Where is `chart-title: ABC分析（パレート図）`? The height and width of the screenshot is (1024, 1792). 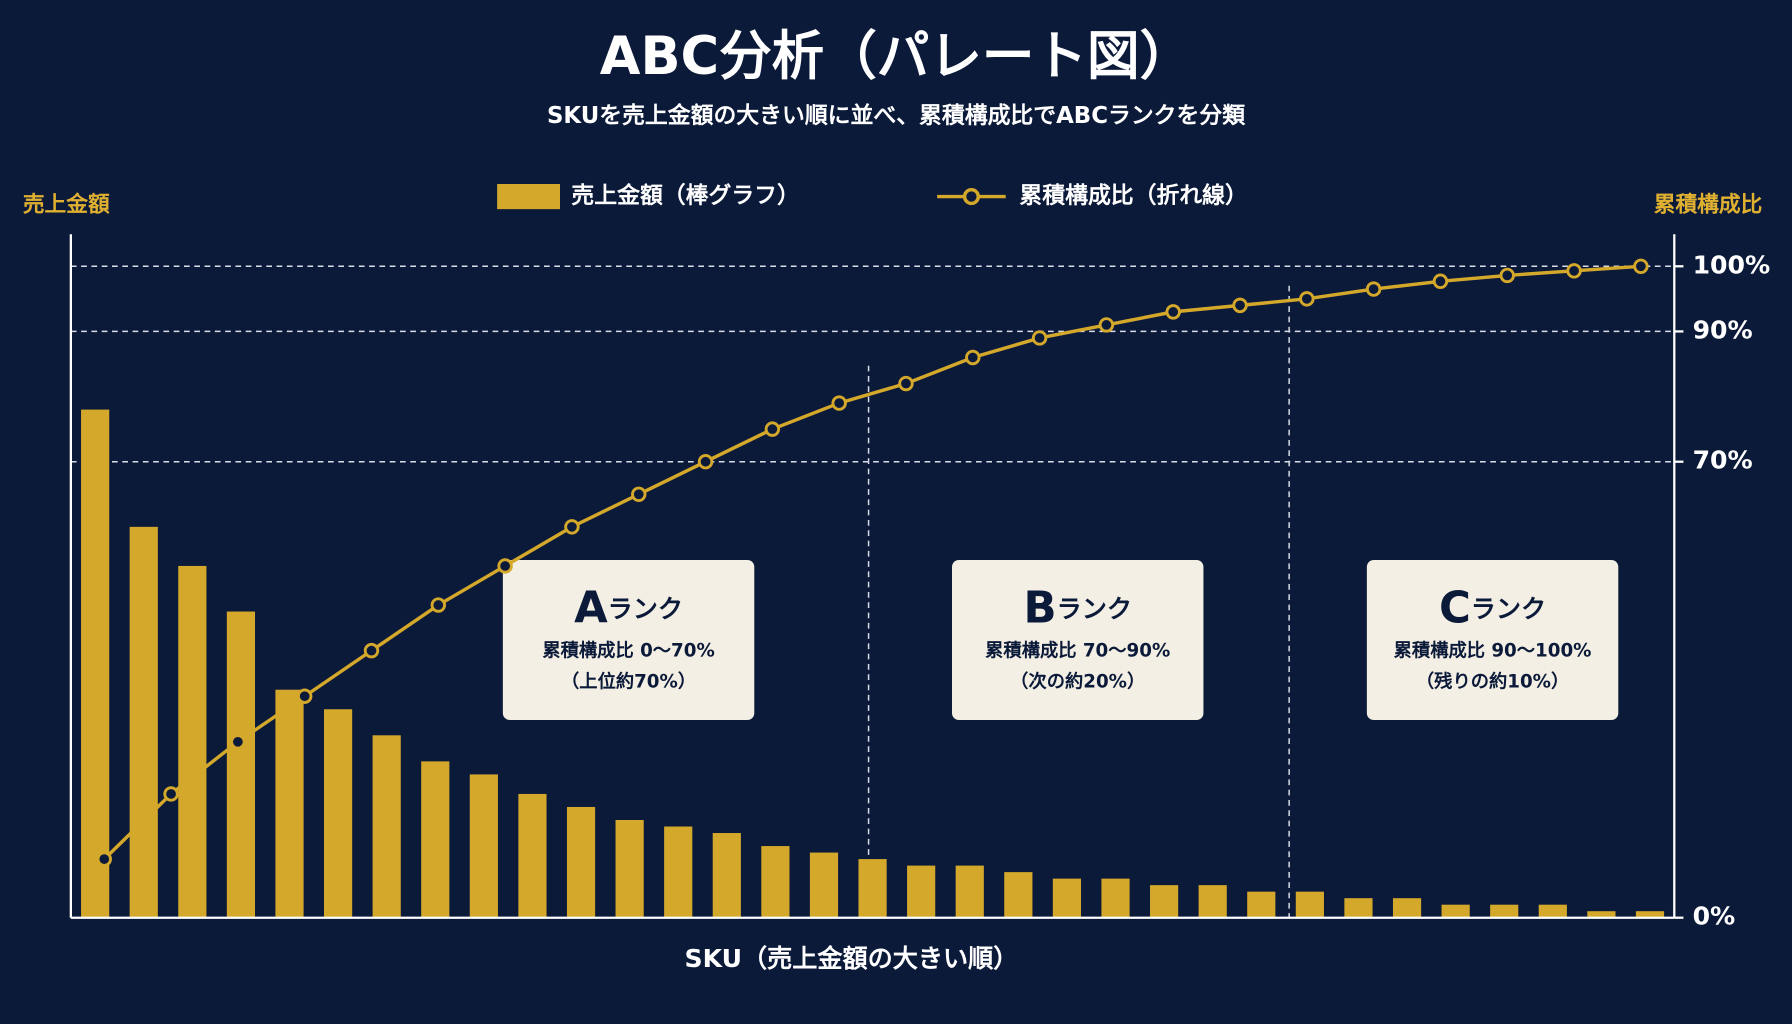 chart-title: ABC分析（パレート図） is located at coordinates (896, 56).